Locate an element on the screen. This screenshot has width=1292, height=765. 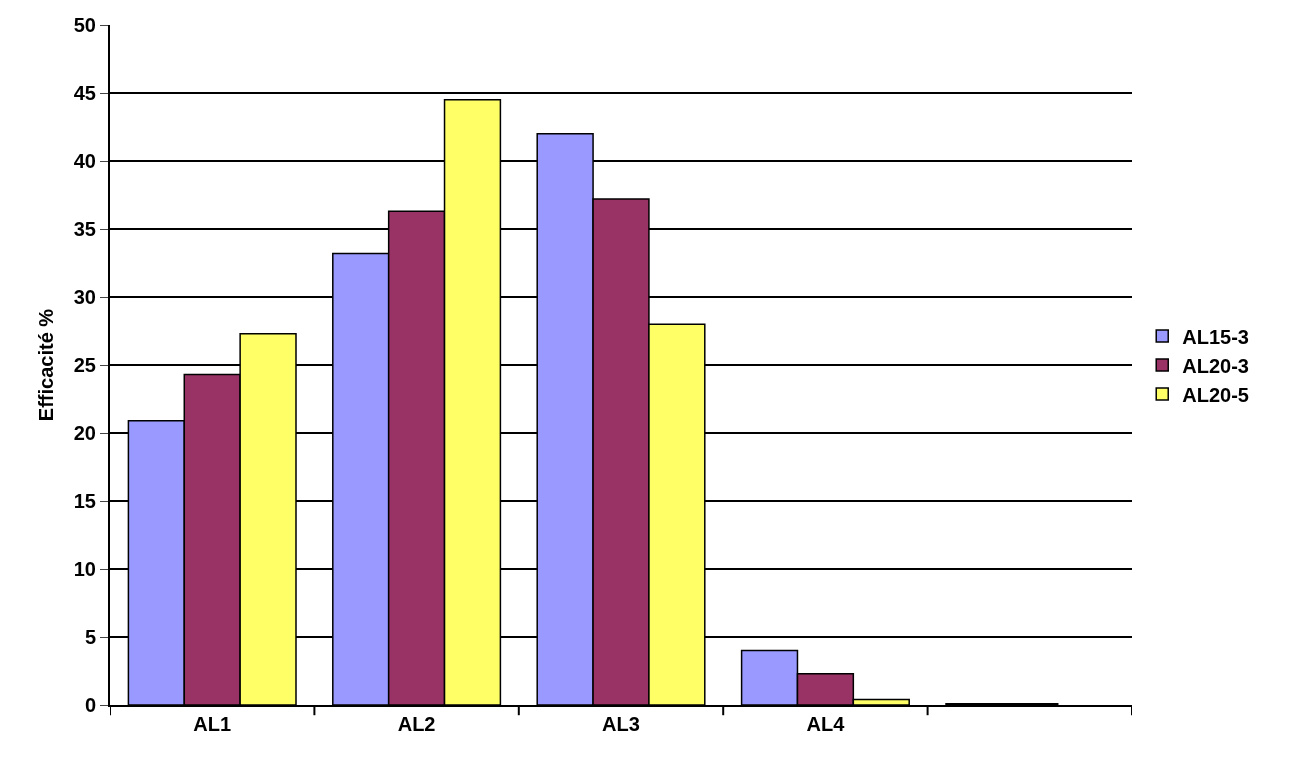
y-tick-label: 35 is located at coordinates (84, 229).